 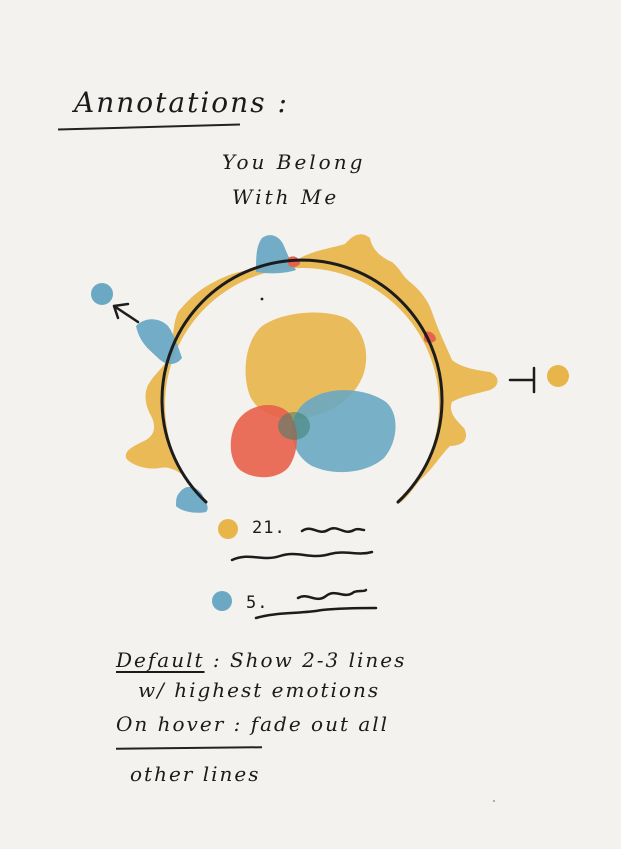 I want to click on legend-squiggle-2a, so click(x=332, y=594).